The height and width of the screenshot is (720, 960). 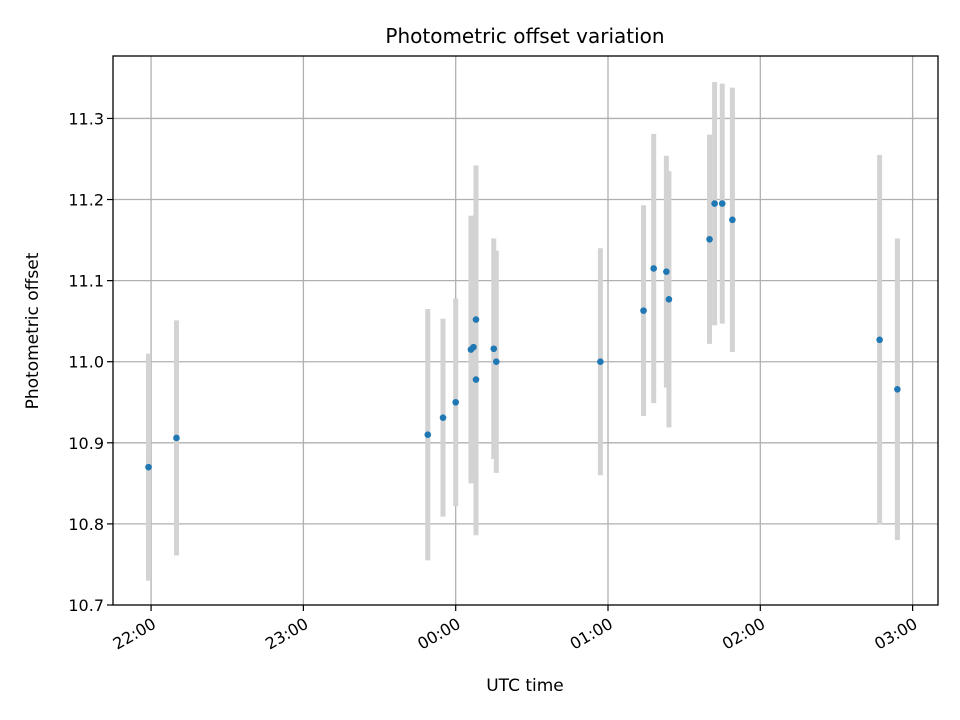 I want to click on y-axis-ticks: 10.7 10.8 10.9 11.0 11.1 11.2 11.3, so click(x=90, y=362).